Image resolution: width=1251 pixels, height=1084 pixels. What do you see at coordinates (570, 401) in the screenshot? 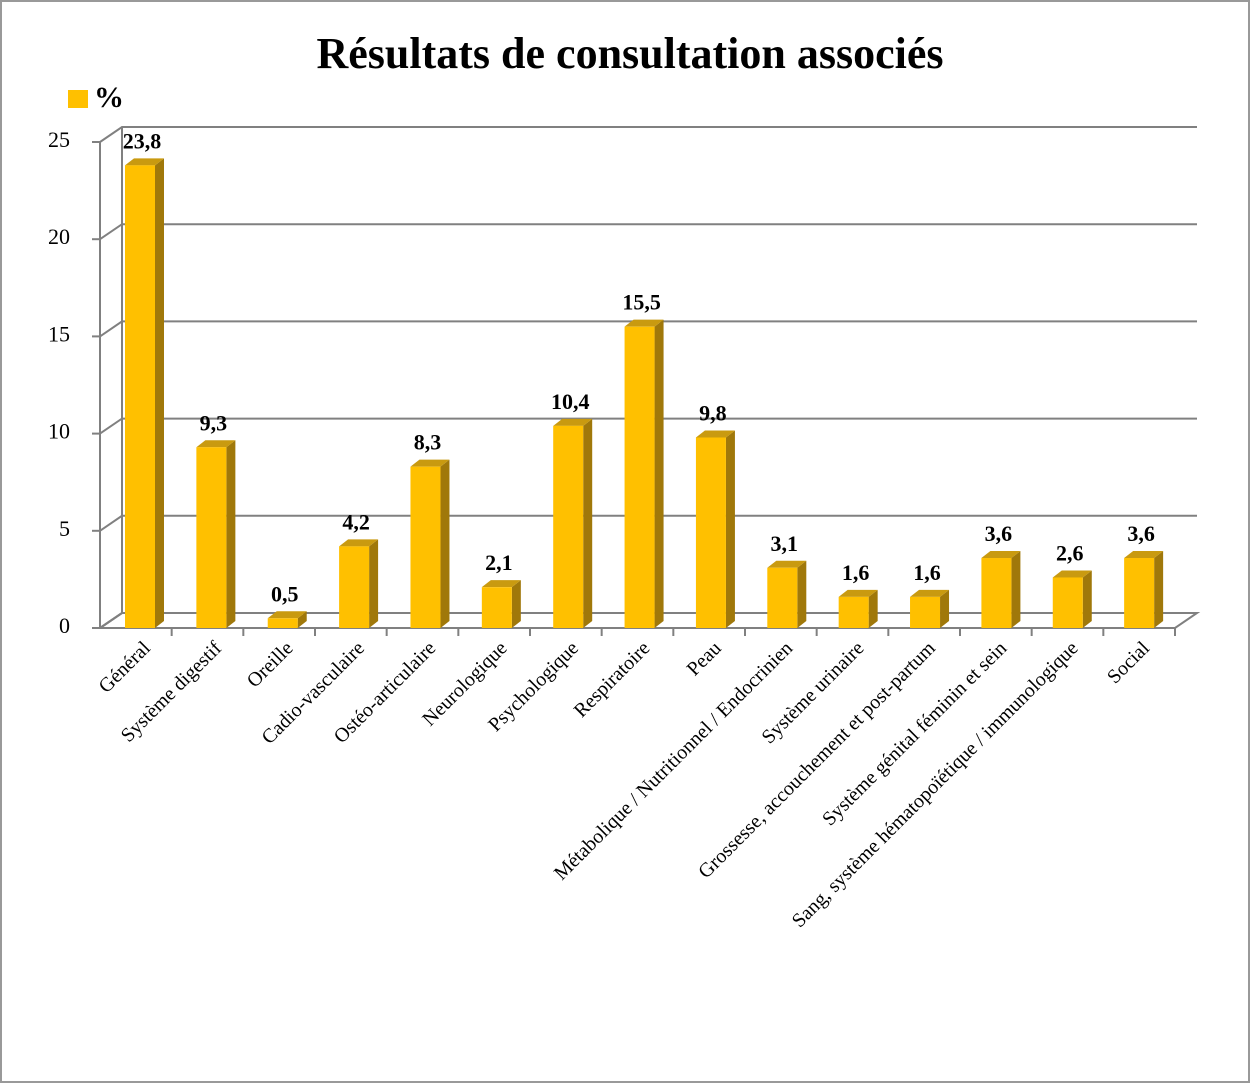
I see `value-label: 10,4` at bounding box center [570, 401].